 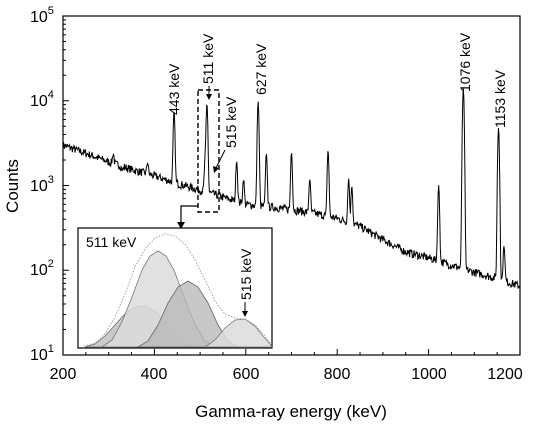 What do you see at coordinates (291, 352) in the screenshot?
I see `x-ticks` at bounding box center [291, 352].